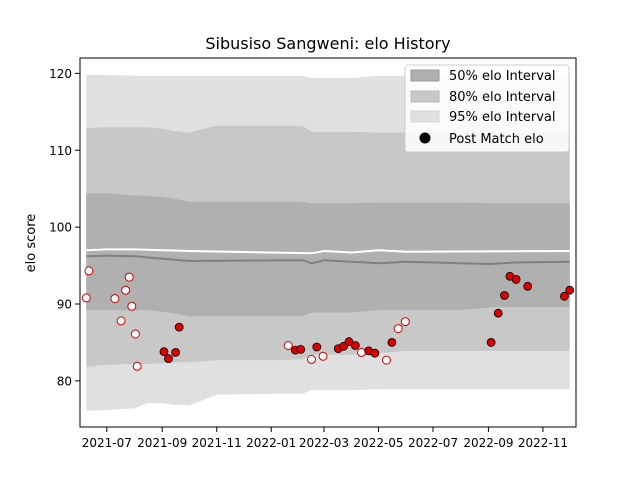 This screenshot has height=480, width=640. What do you see at coordinates (496, 139) in the screenshot?
I see `legend-label-post-match: Post Match elo` at bounding box center [496, 139].